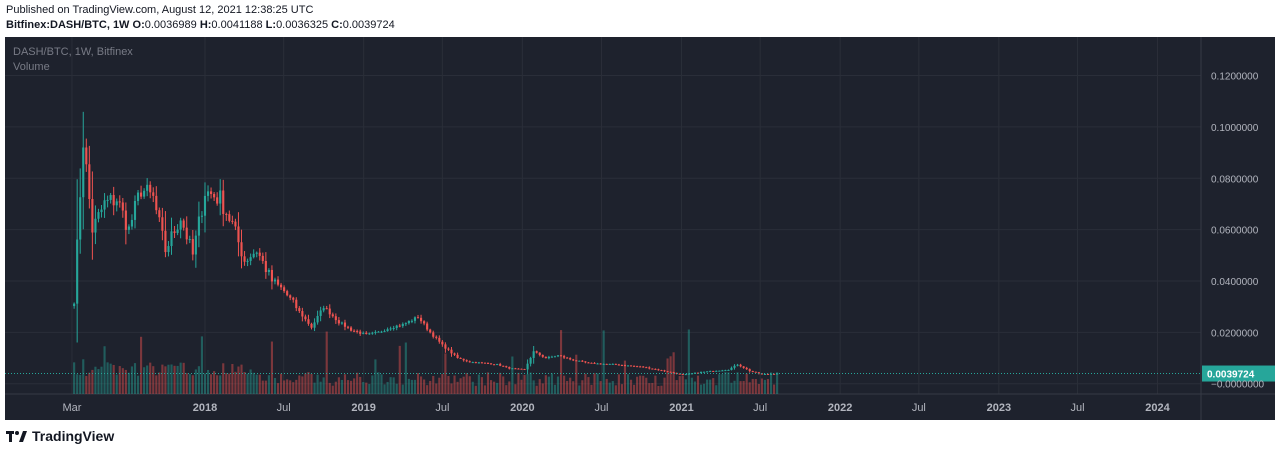 The width and height of the screenshot is (1280, 452). What do you see at coordinates (760, 408) in the screenshot?
I see `x-tick-label: Jul` at bounding box center [760, 408].